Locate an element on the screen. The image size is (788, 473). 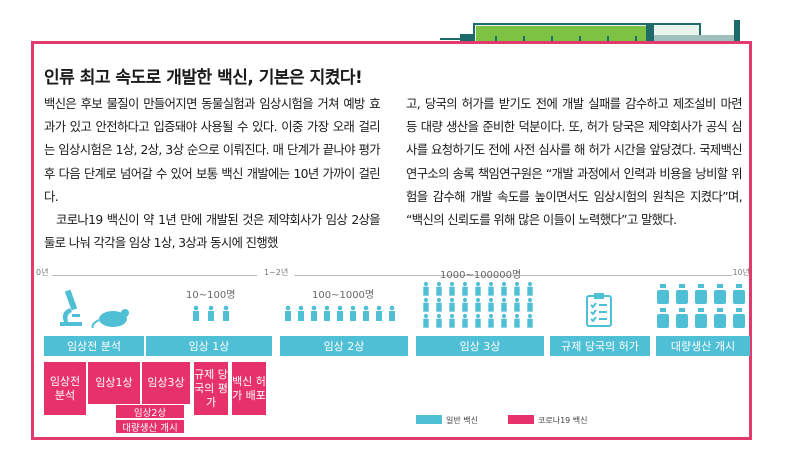
covid-stage-phase1: 임상1상 is located at coordinates (114, 383).